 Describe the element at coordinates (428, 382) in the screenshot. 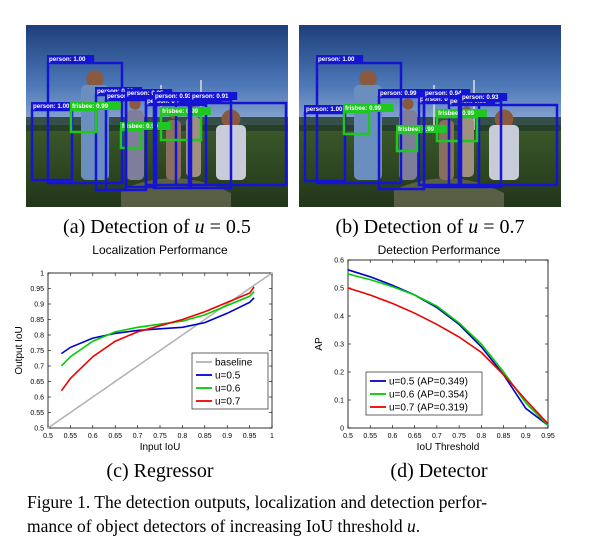

I see `legend-entry: u=0.5 (AP=0.349)` at that location.